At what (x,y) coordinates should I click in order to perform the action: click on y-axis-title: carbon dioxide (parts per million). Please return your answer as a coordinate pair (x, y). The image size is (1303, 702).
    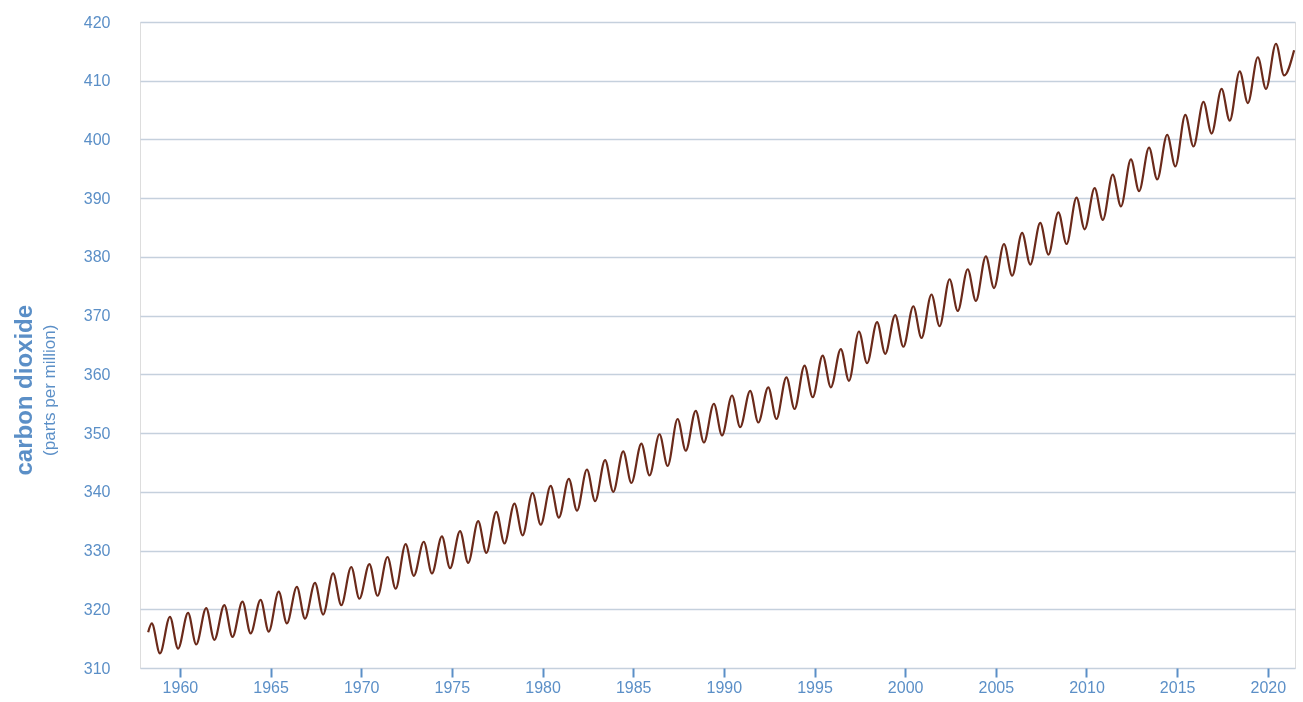
    Looking at the image, I should click on (34, 390).